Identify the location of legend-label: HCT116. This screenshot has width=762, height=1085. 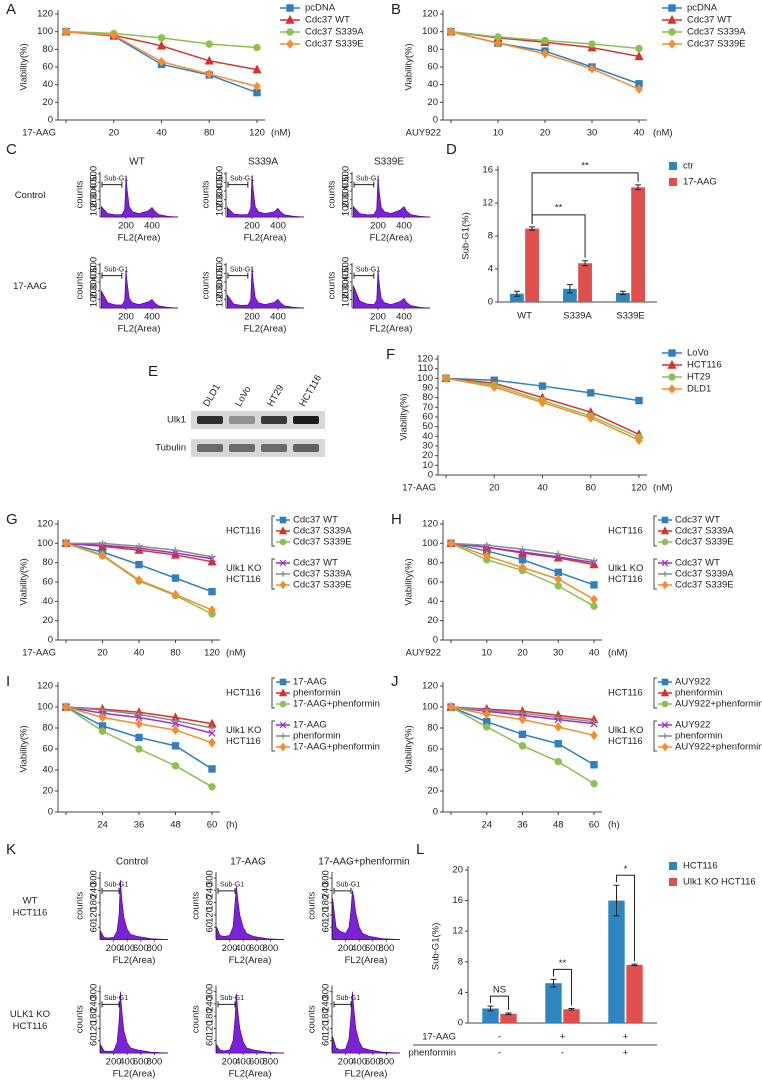
(704, 365).